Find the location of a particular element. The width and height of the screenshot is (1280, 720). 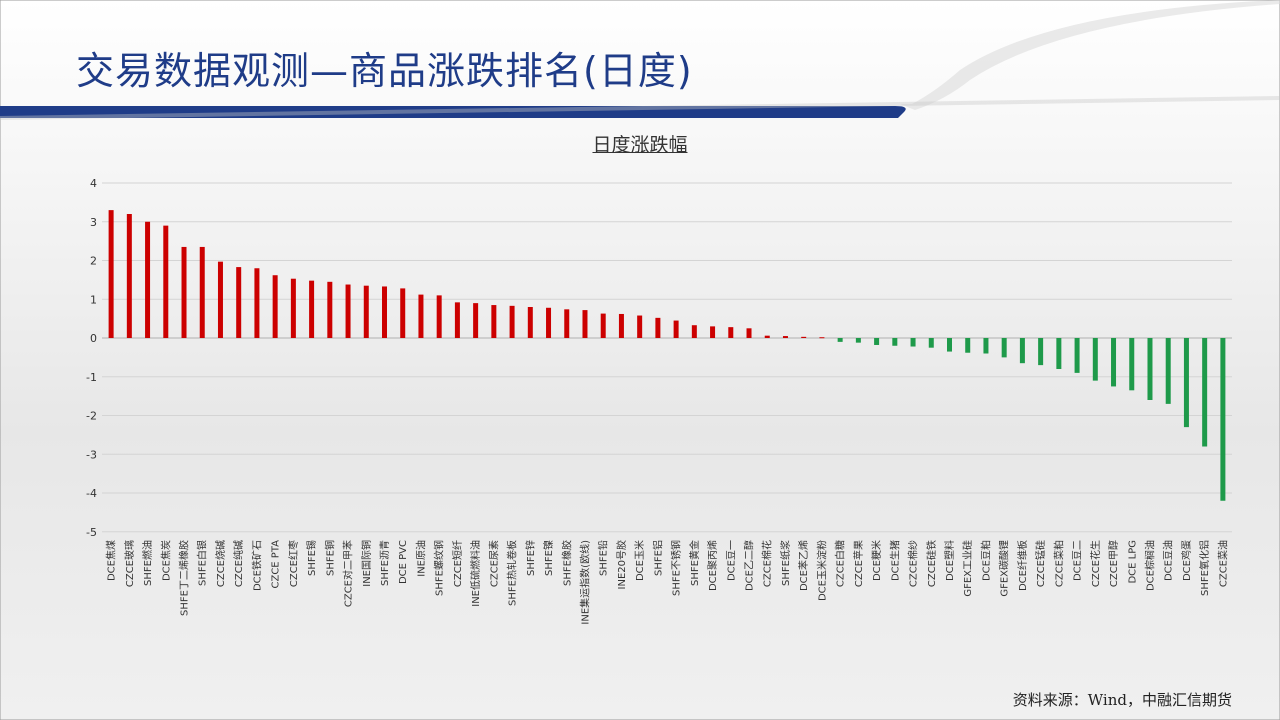

x-tick-label: DCE粳米 is located at coordinates (876, 560).